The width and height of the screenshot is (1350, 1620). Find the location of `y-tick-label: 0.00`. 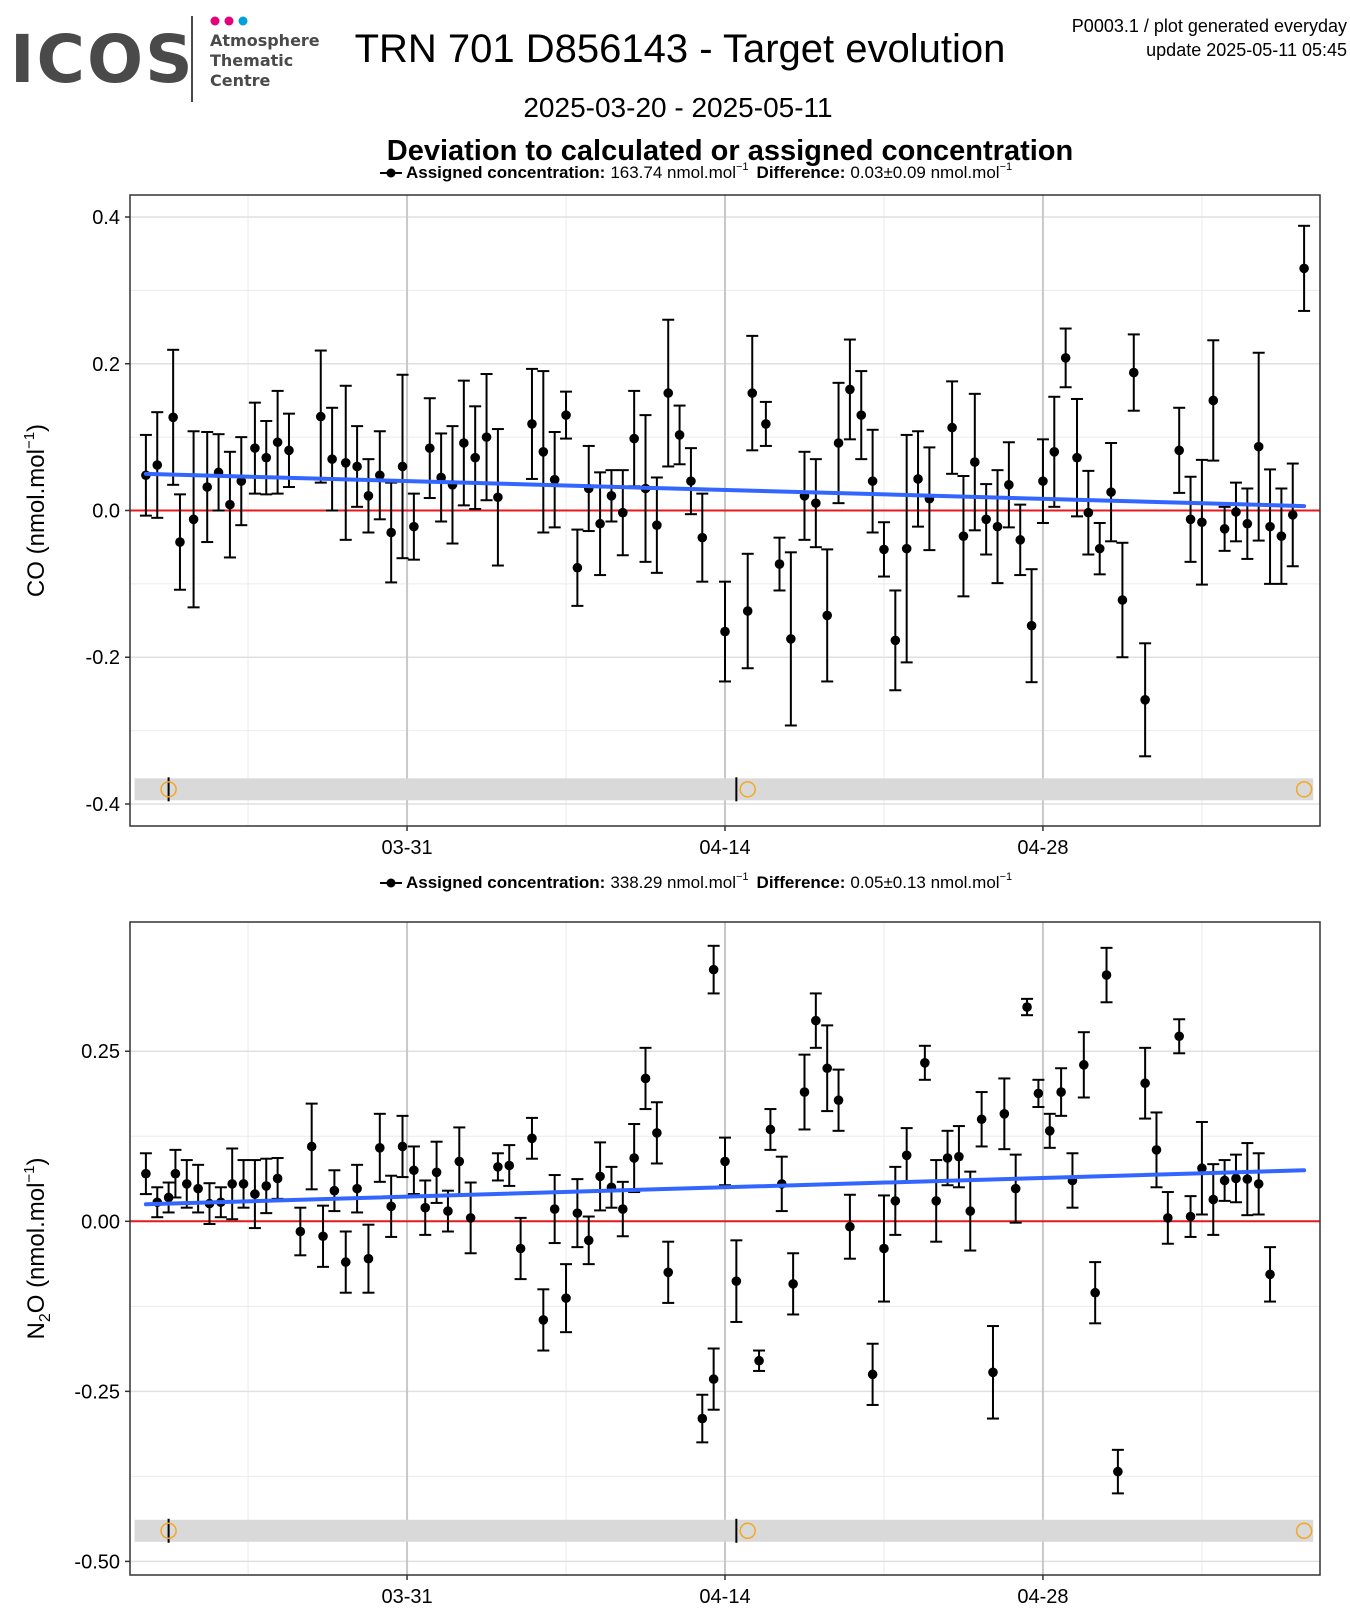

y-tick-label: 0.00 is located at coordinates (100, 1222).